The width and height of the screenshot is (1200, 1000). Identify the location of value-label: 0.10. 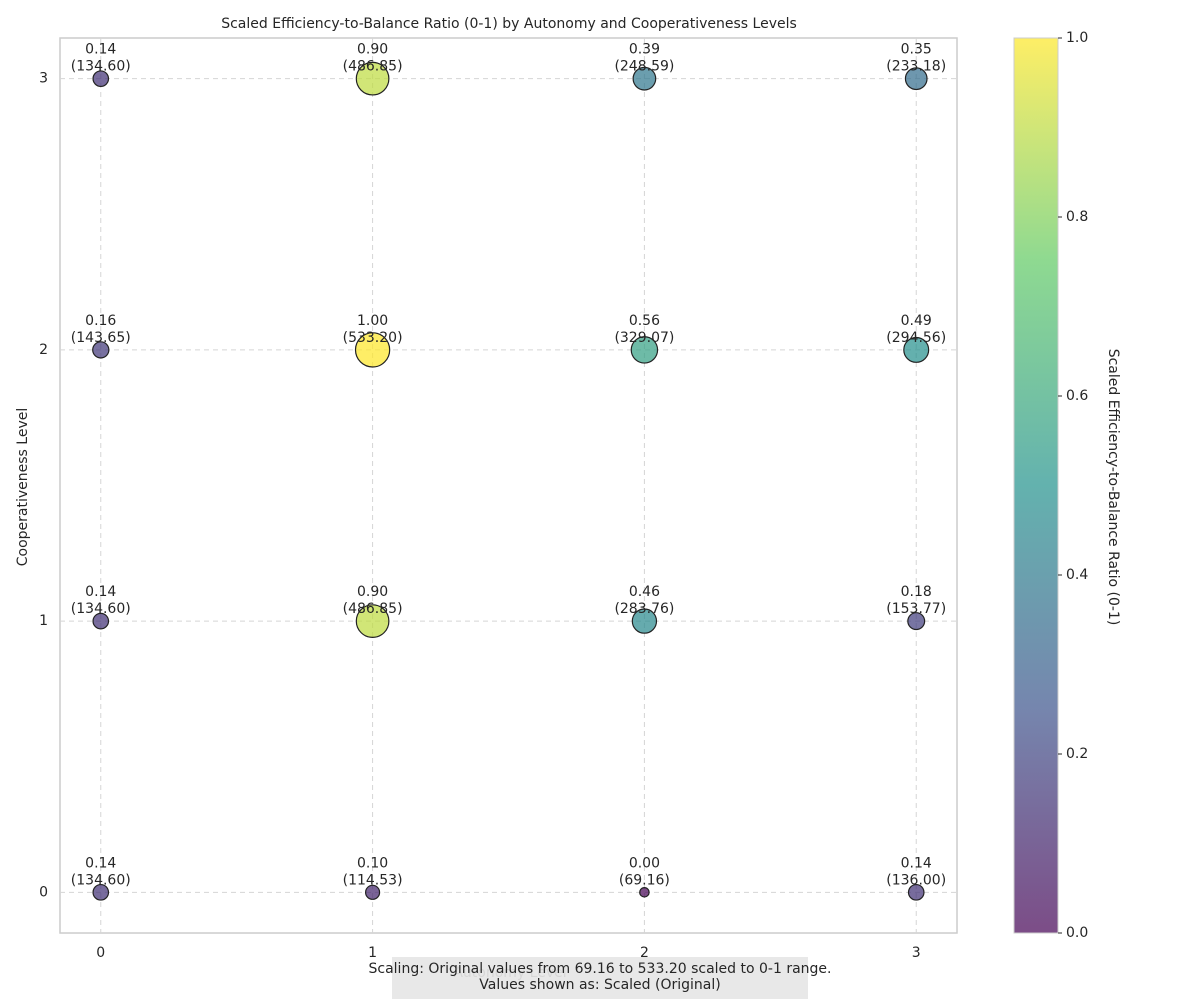
(372, 863).